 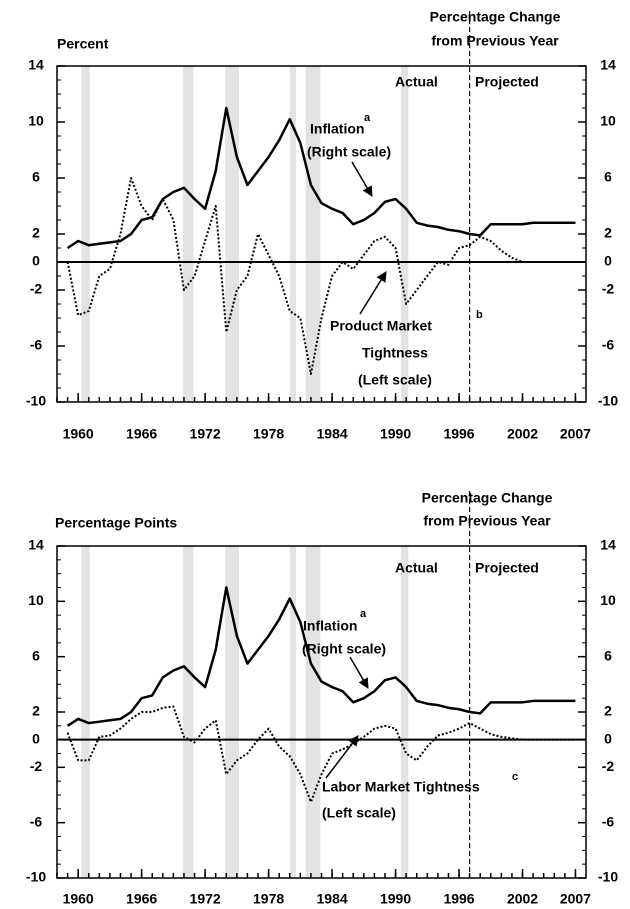 What do you see at coordinates (401, 787) in the screenshot?
I see `annotation: Labor Market Tightness` at bounding box center [401, 787].